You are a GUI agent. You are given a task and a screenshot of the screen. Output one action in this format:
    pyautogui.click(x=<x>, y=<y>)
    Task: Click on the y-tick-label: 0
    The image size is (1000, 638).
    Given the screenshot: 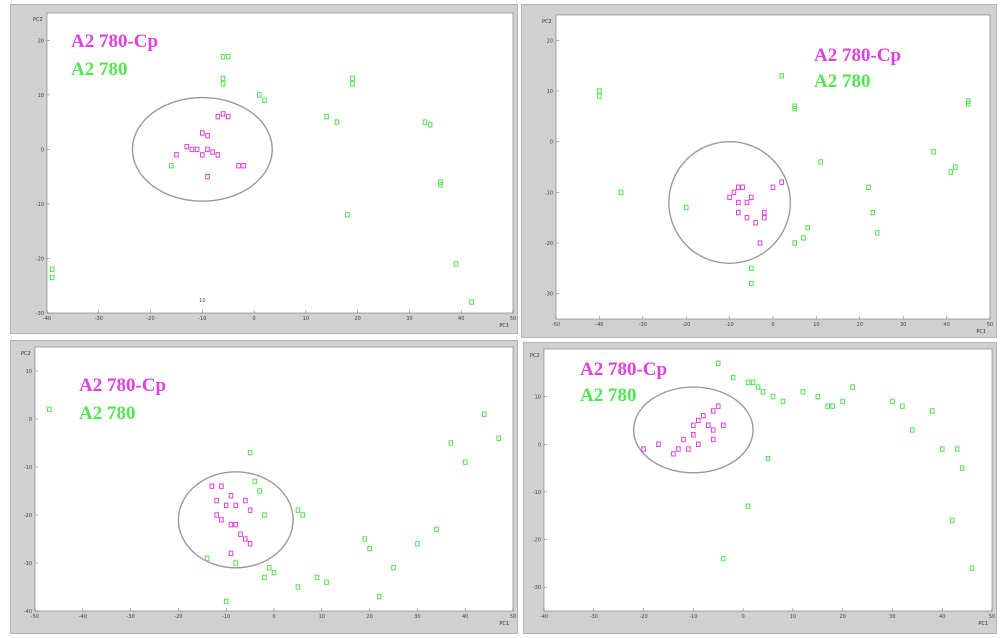 What is the action you would take?
    pyautogui.click(x=42, y=150)
    